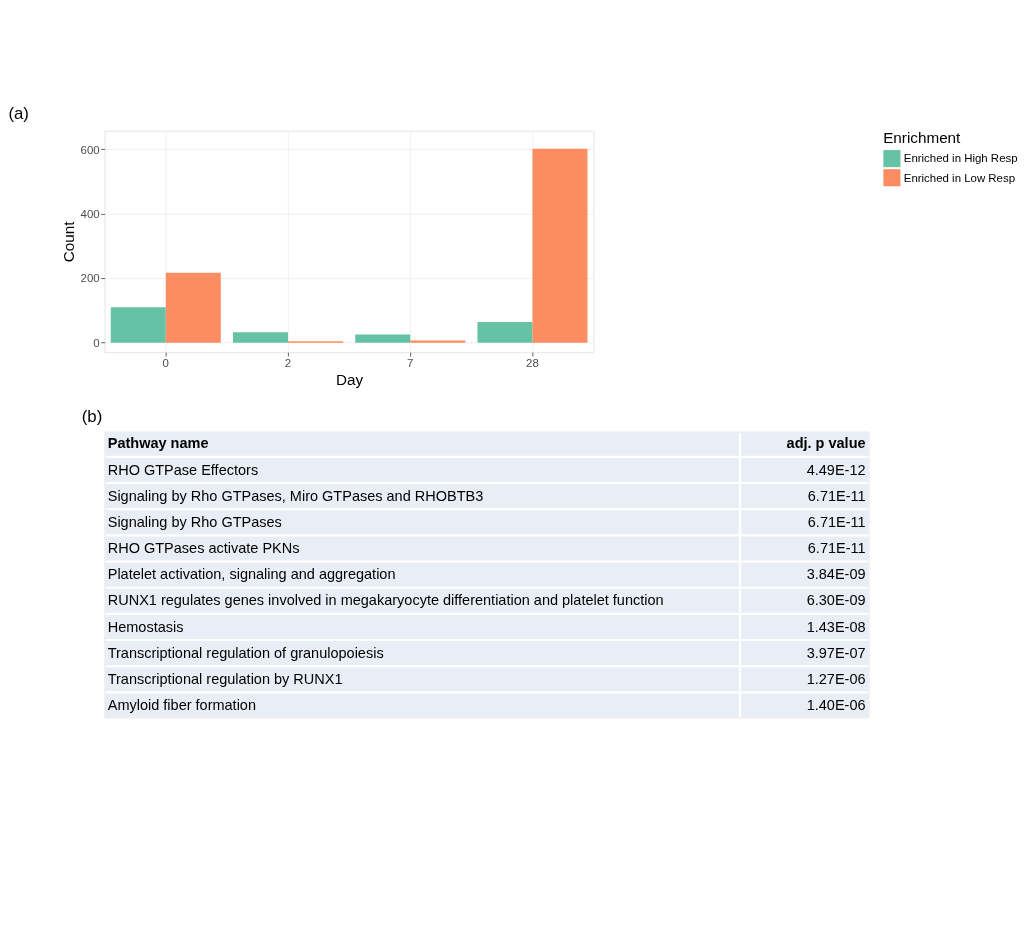  Describe the element at coordinates (295, 495) in the screenshot. I see `category-label: Signaling by Rho GTPases, Miro GTPases and RHOBTB3` at that location.